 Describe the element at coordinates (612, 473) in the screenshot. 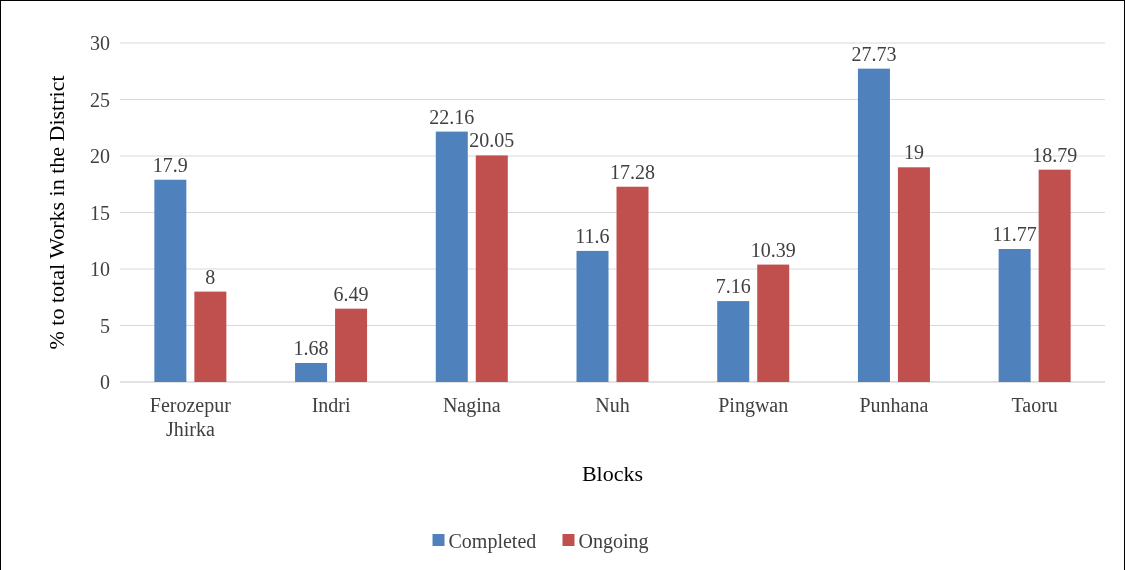

I see `x-axis-title: Blocks` at that location.